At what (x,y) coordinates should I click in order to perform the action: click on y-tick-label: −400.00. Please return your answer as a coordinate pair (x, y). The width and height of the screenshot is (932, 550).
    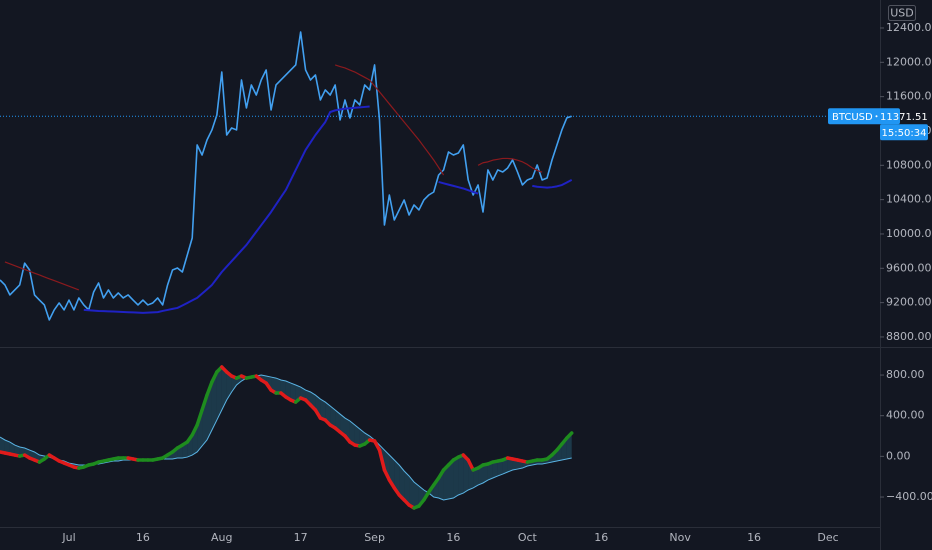
    Looking at the image, I should click on (909, 496).